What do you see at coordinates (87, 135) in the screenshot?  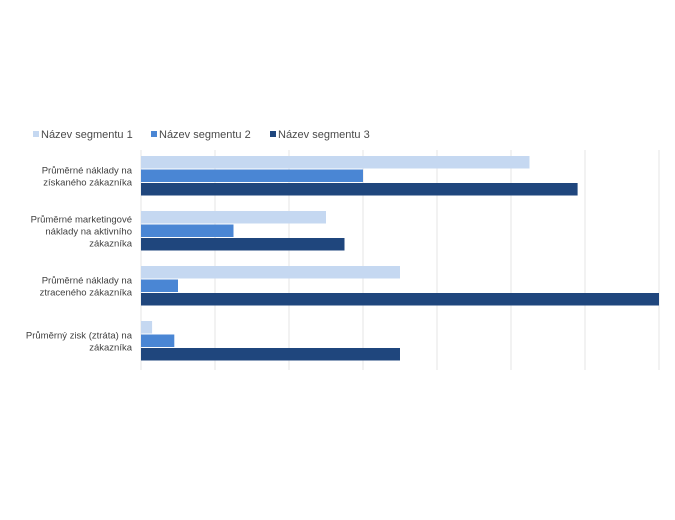 I see `legend-label: Název segmentu 1` at bounding box center [87, 135].